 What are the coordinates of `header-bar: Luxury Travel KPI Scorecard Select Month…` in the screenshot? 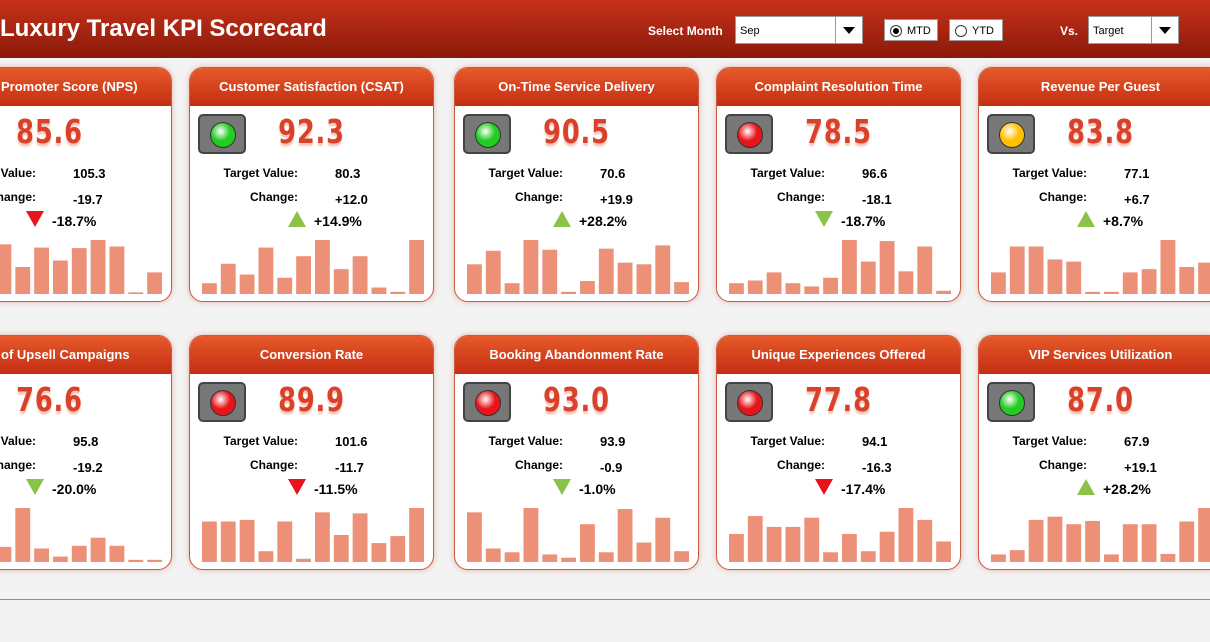 It's located at (605, 29).